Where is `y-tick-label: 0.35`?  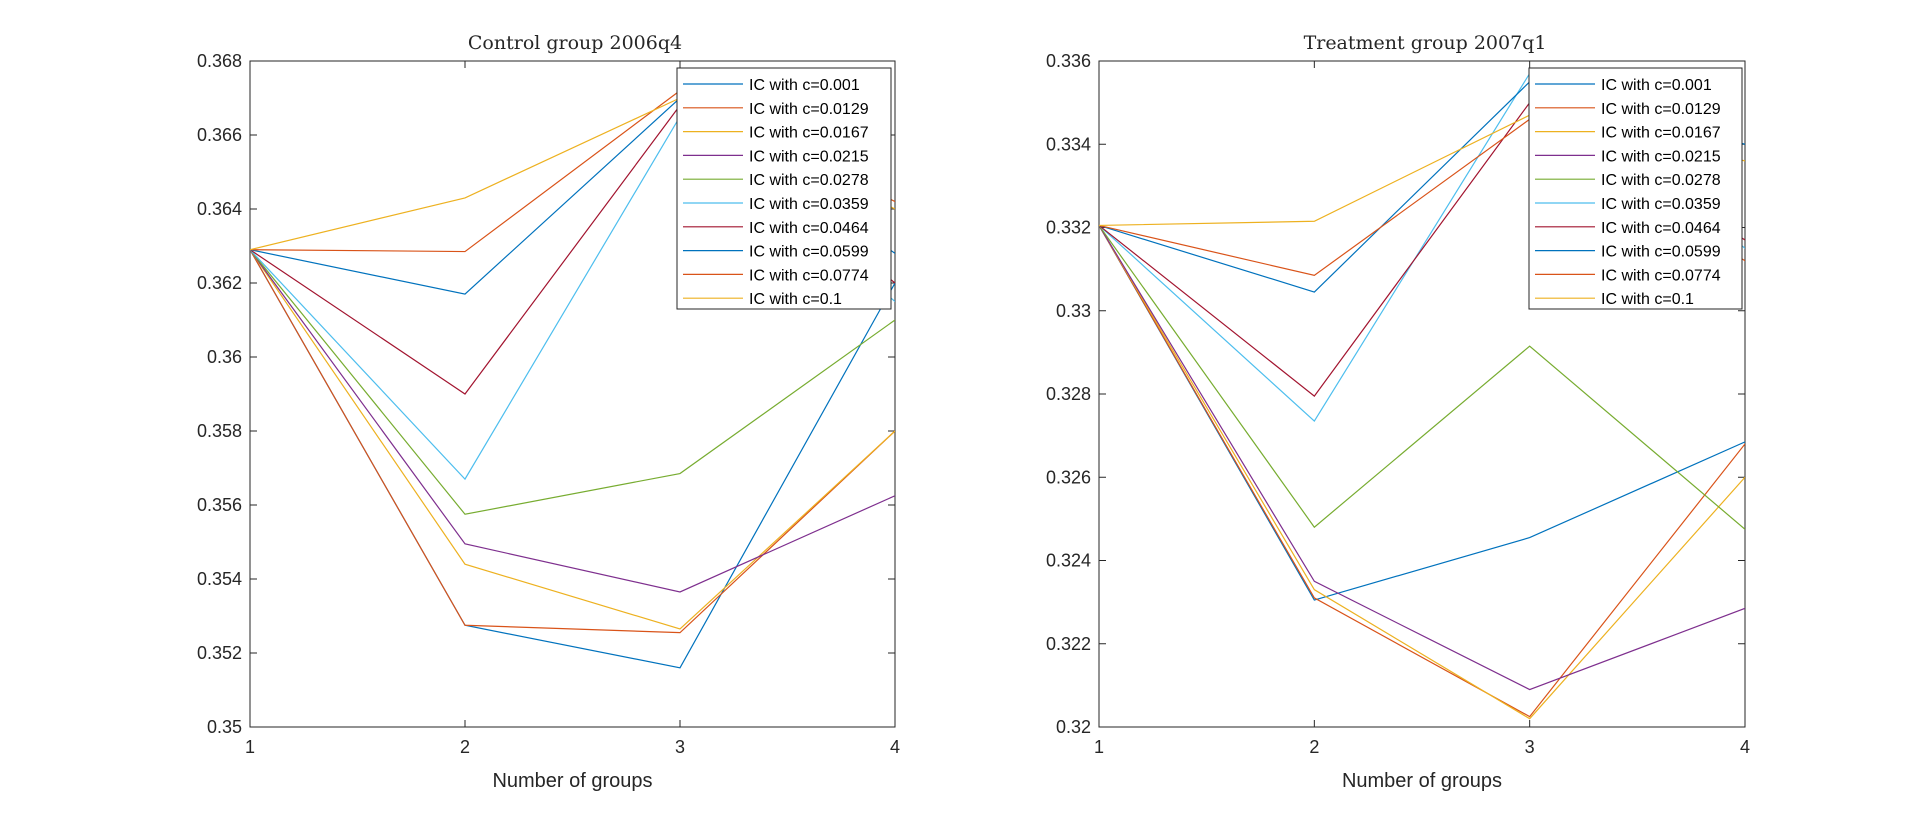 y-tick-label: 0.35 is located at coordinates (224, 727).